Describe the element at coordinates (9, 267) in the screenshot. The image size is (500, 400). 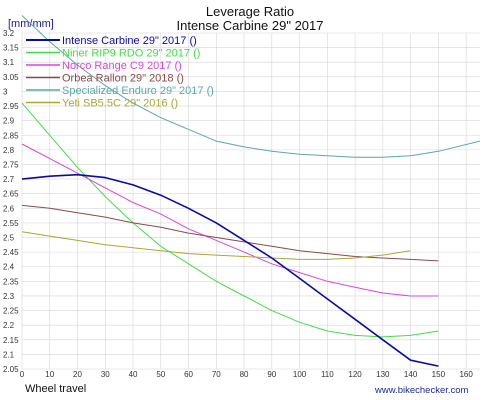
I see `y-tick-label: 2.4` at that location.